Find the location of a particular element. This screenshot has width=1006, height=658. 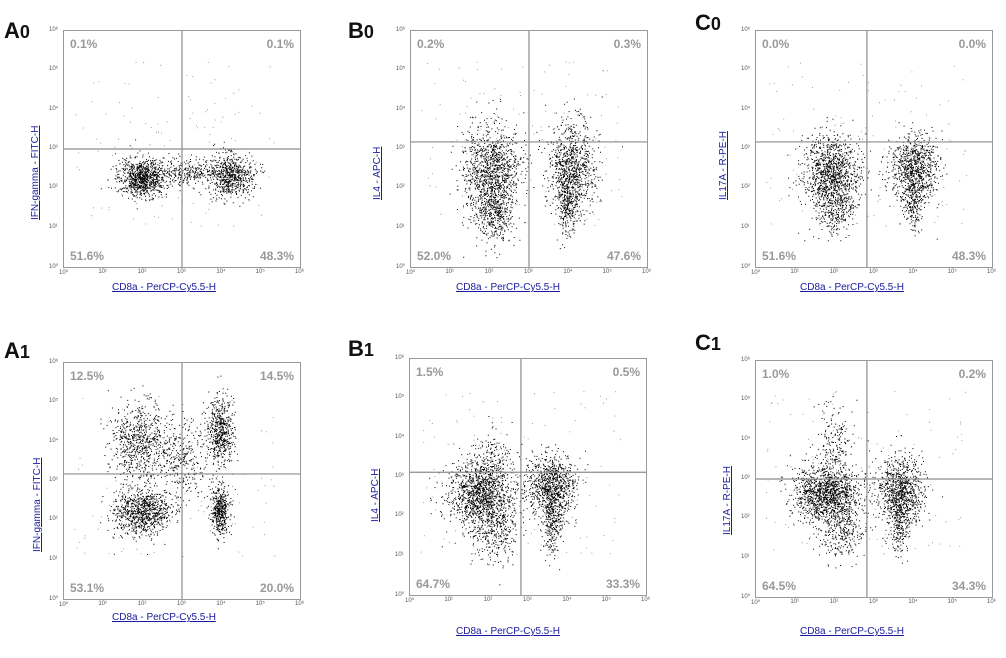

scatter-plot-a0: 0.1% 0.1% 51.6% 48.3% is located at coordinates (182, 149).